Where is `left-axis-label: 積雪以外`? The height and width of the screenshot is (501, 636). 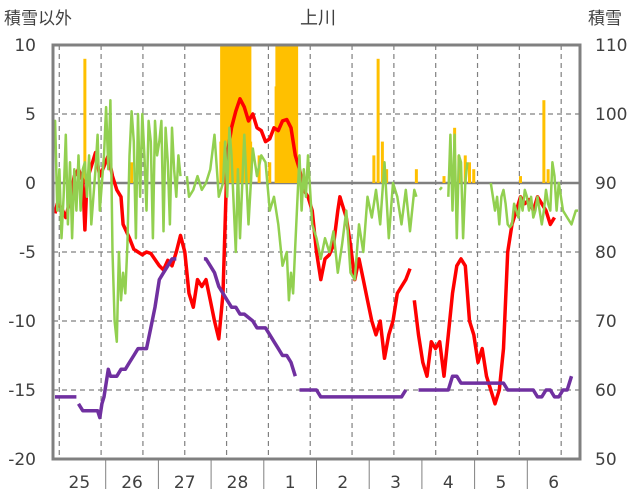 left-axis-label: 積雪以外 is located at coordinates (38, 19).